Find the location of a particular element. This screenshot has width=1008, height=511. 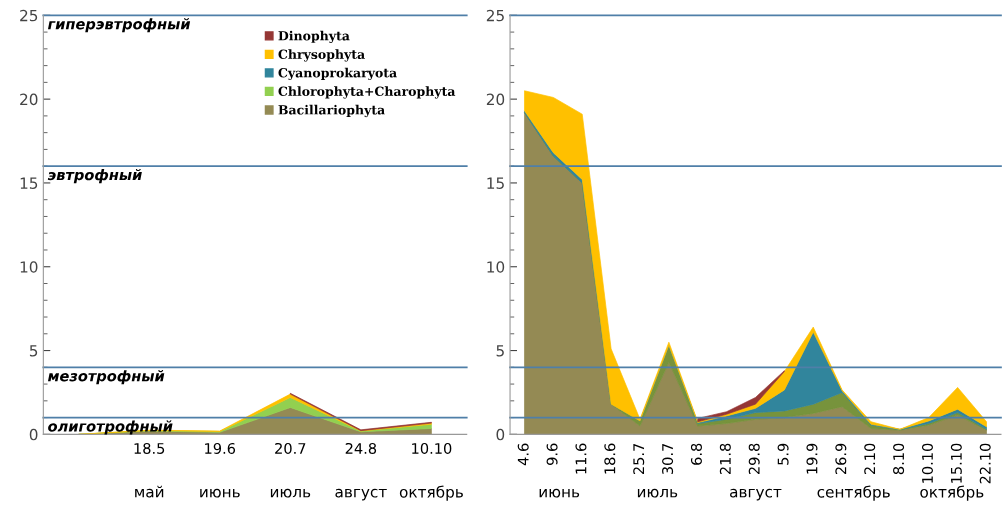

x-tick-label: 29.8 is located at coordinates (754, 459).